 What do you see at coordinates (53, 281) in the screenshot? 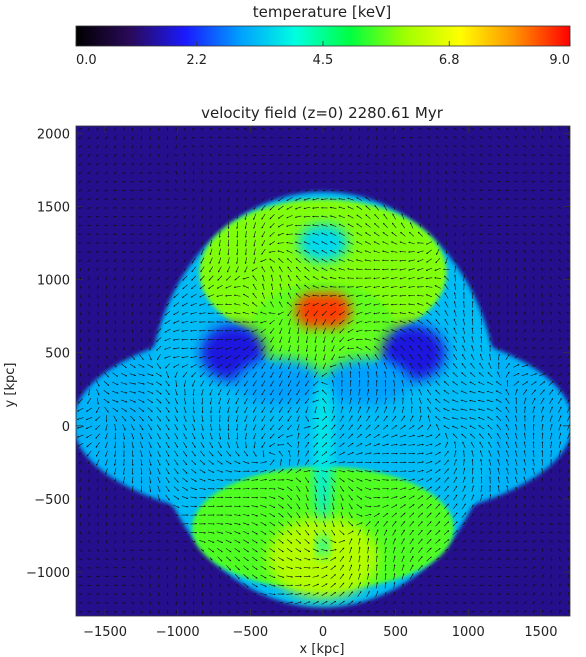
I see `y-tick-label: 1000` at bounding box center [53, 281].